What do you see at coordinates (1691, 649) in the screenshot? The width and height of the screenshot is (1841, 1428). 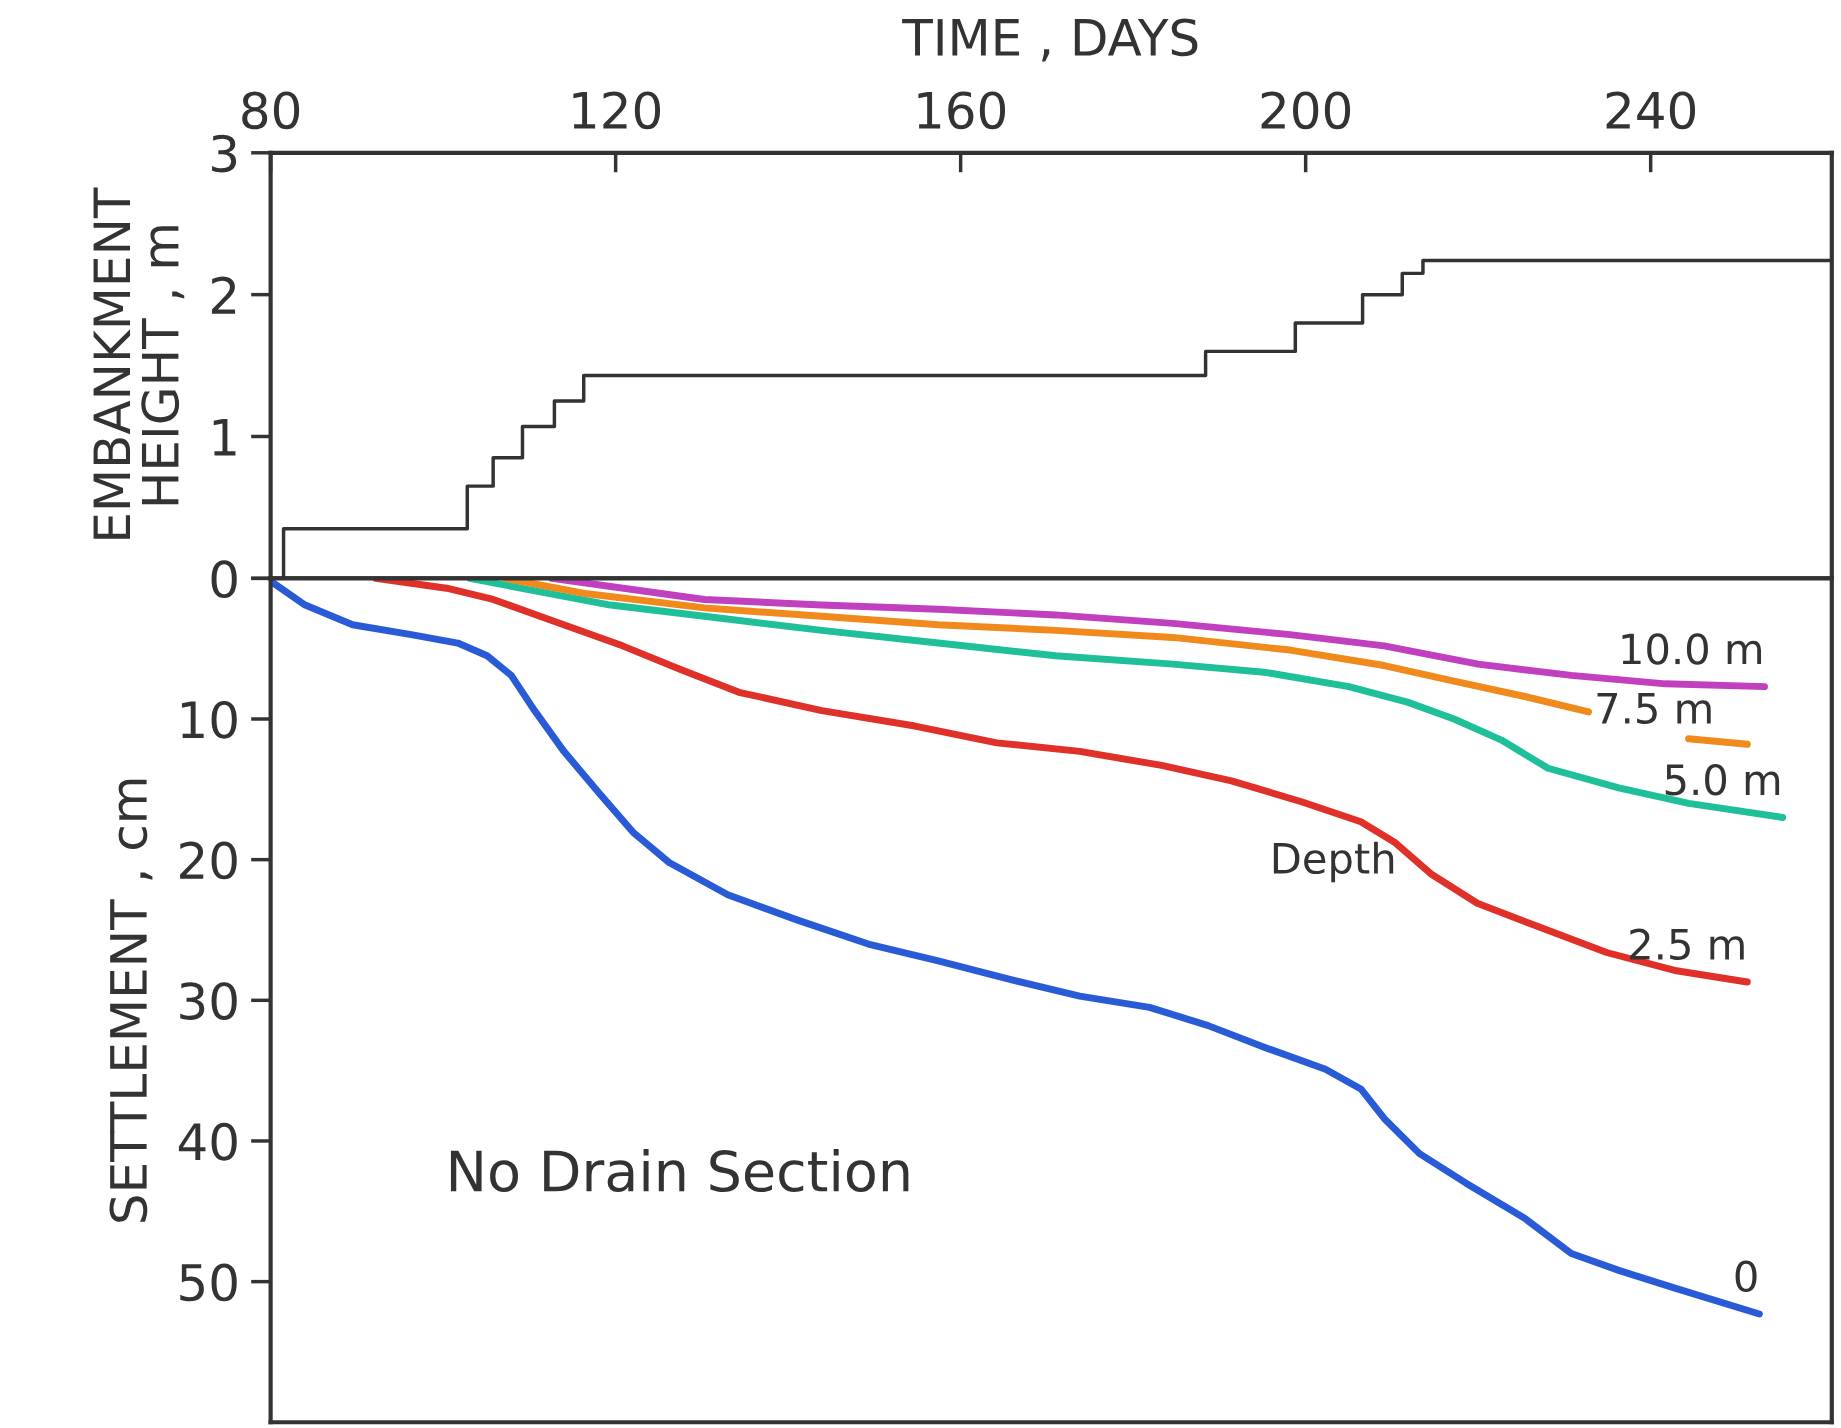 I see `series-label: 10.0 m` at bounding box center [1691, 649].